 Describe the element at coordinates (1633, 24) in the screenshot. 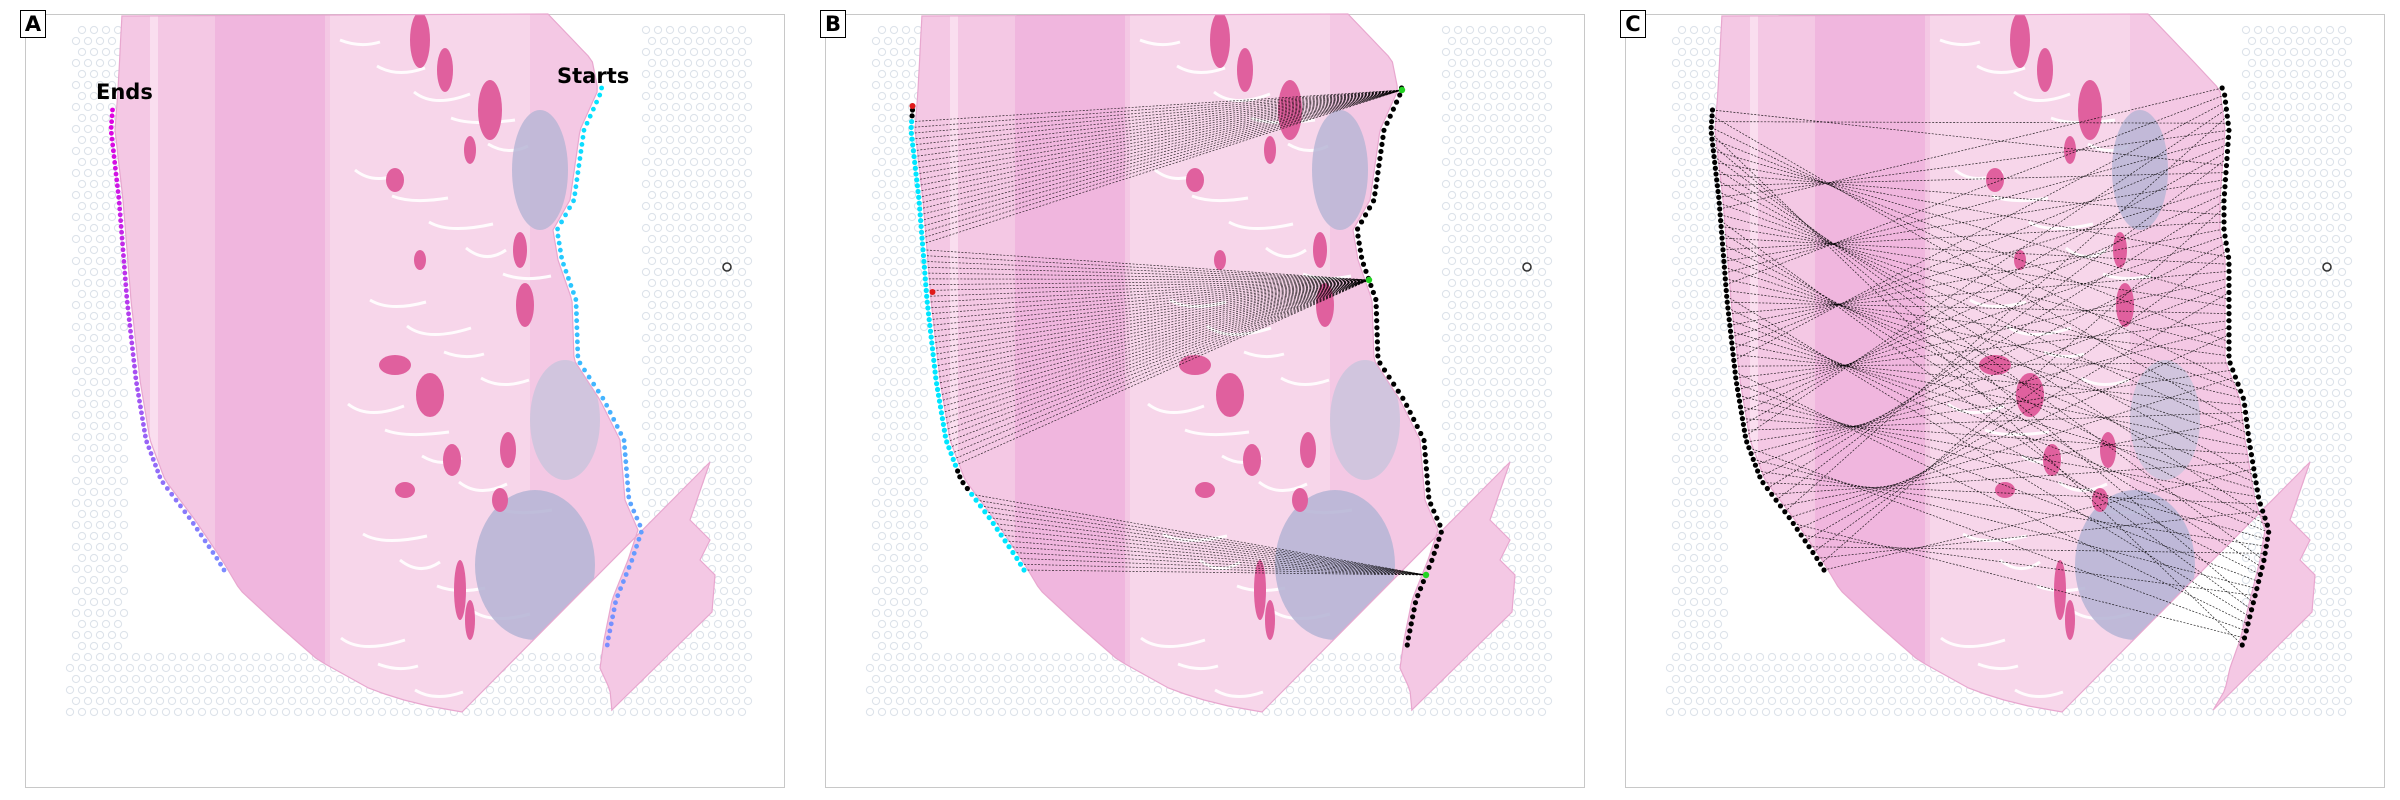

I see `panel-label: C` at that location.